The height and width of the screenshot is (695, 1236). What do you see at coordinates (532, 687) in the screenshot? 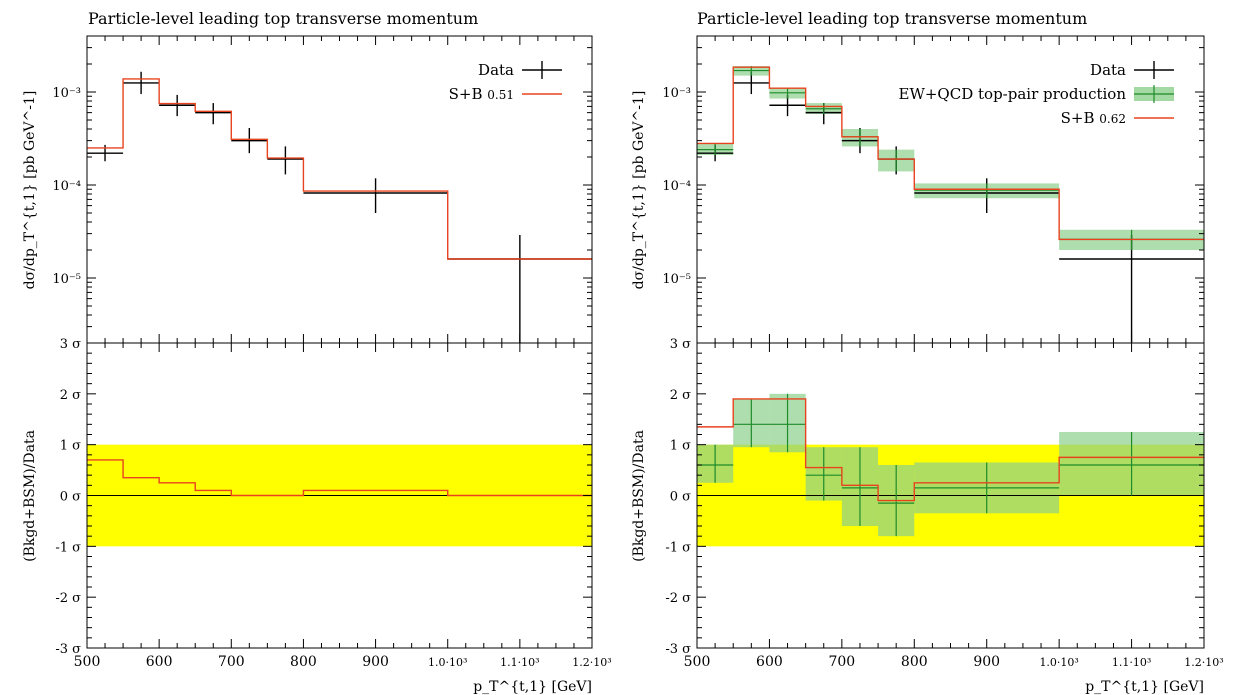
I see `left-xlabel: p_T^{t,1} [GeV]` at bounding box center [532, 687].